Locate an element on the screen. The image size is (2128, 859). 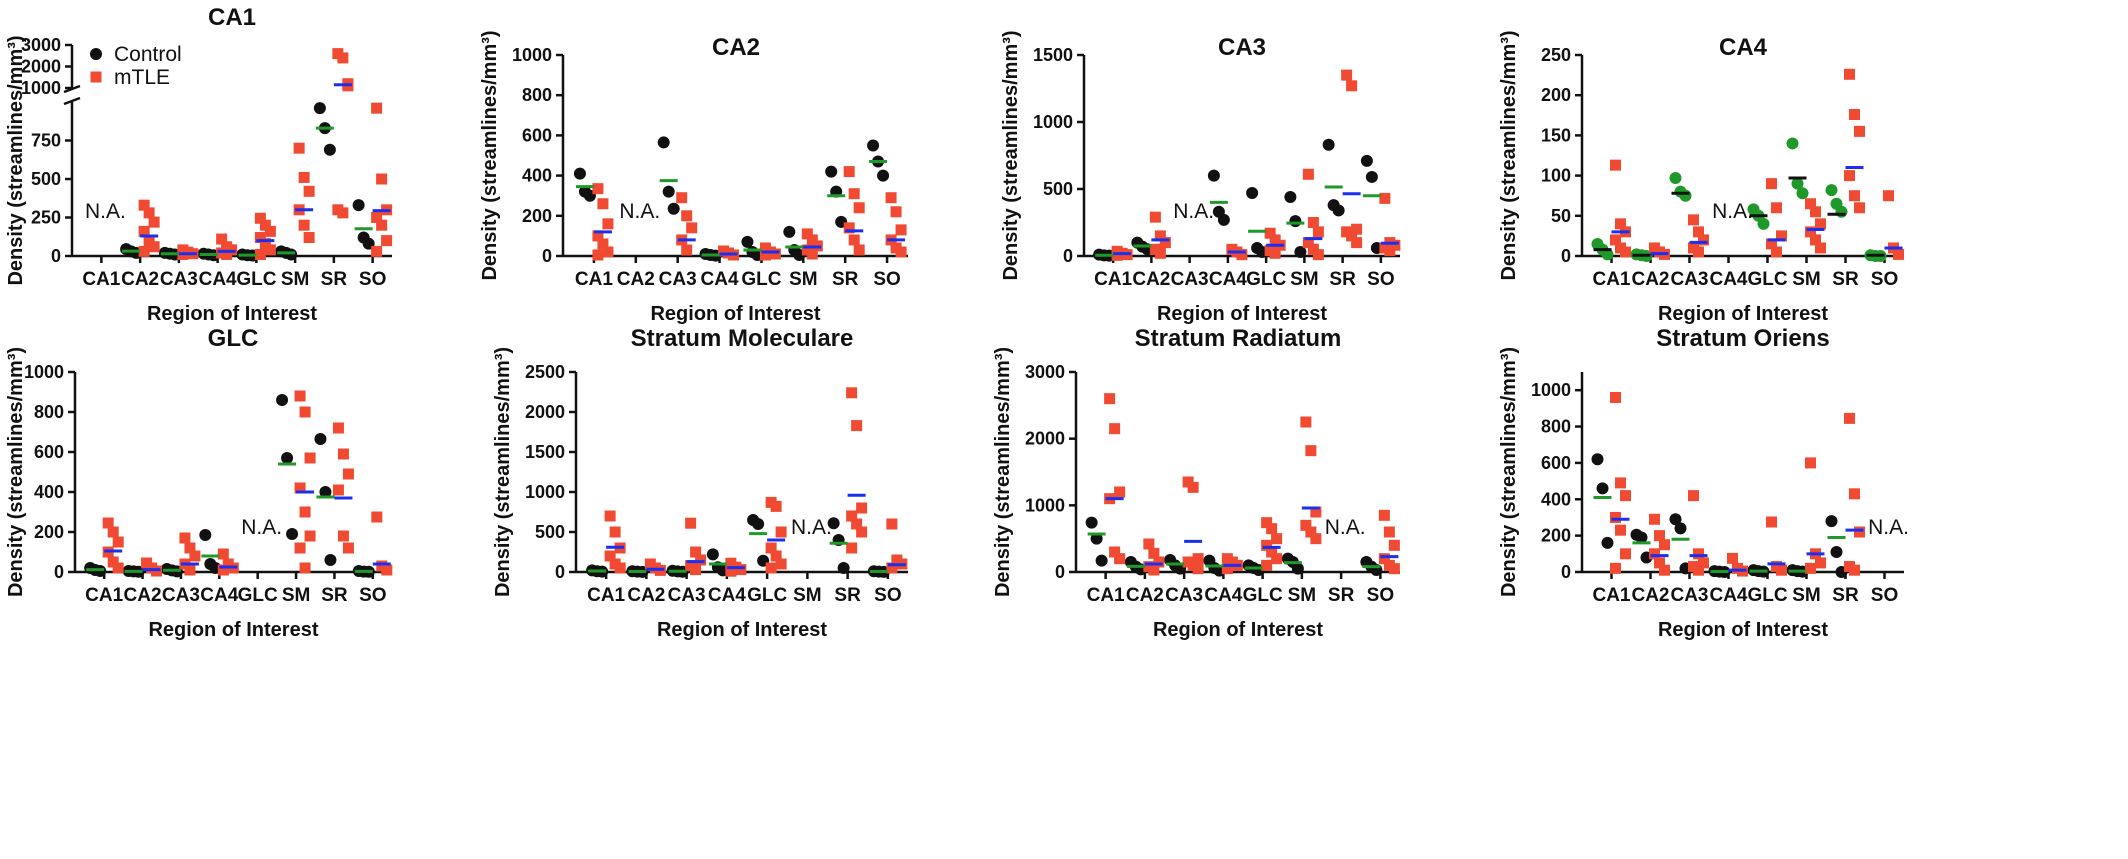
chart-title: GLC is located at coordinates (233, 338).